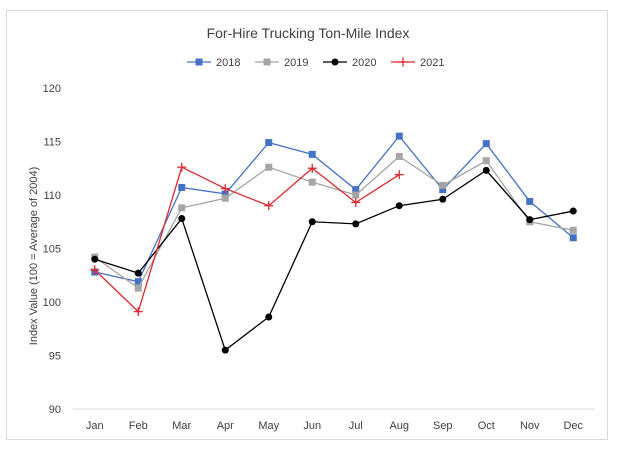 The width and height of the screenshot is (617, 453). I want to click on data-point-2021-Mar, so click(182, 167).